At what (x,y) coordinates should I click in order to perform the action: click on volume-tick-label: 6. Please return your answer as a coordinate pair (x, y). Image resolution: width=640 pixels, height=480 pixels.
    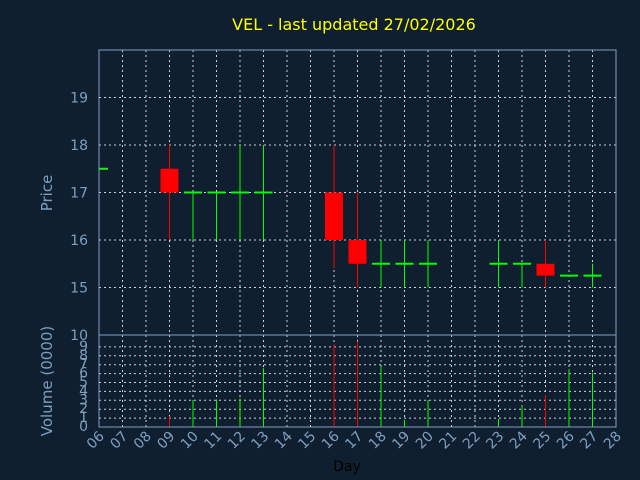
    Looking at the image, I should click on (83, 374).